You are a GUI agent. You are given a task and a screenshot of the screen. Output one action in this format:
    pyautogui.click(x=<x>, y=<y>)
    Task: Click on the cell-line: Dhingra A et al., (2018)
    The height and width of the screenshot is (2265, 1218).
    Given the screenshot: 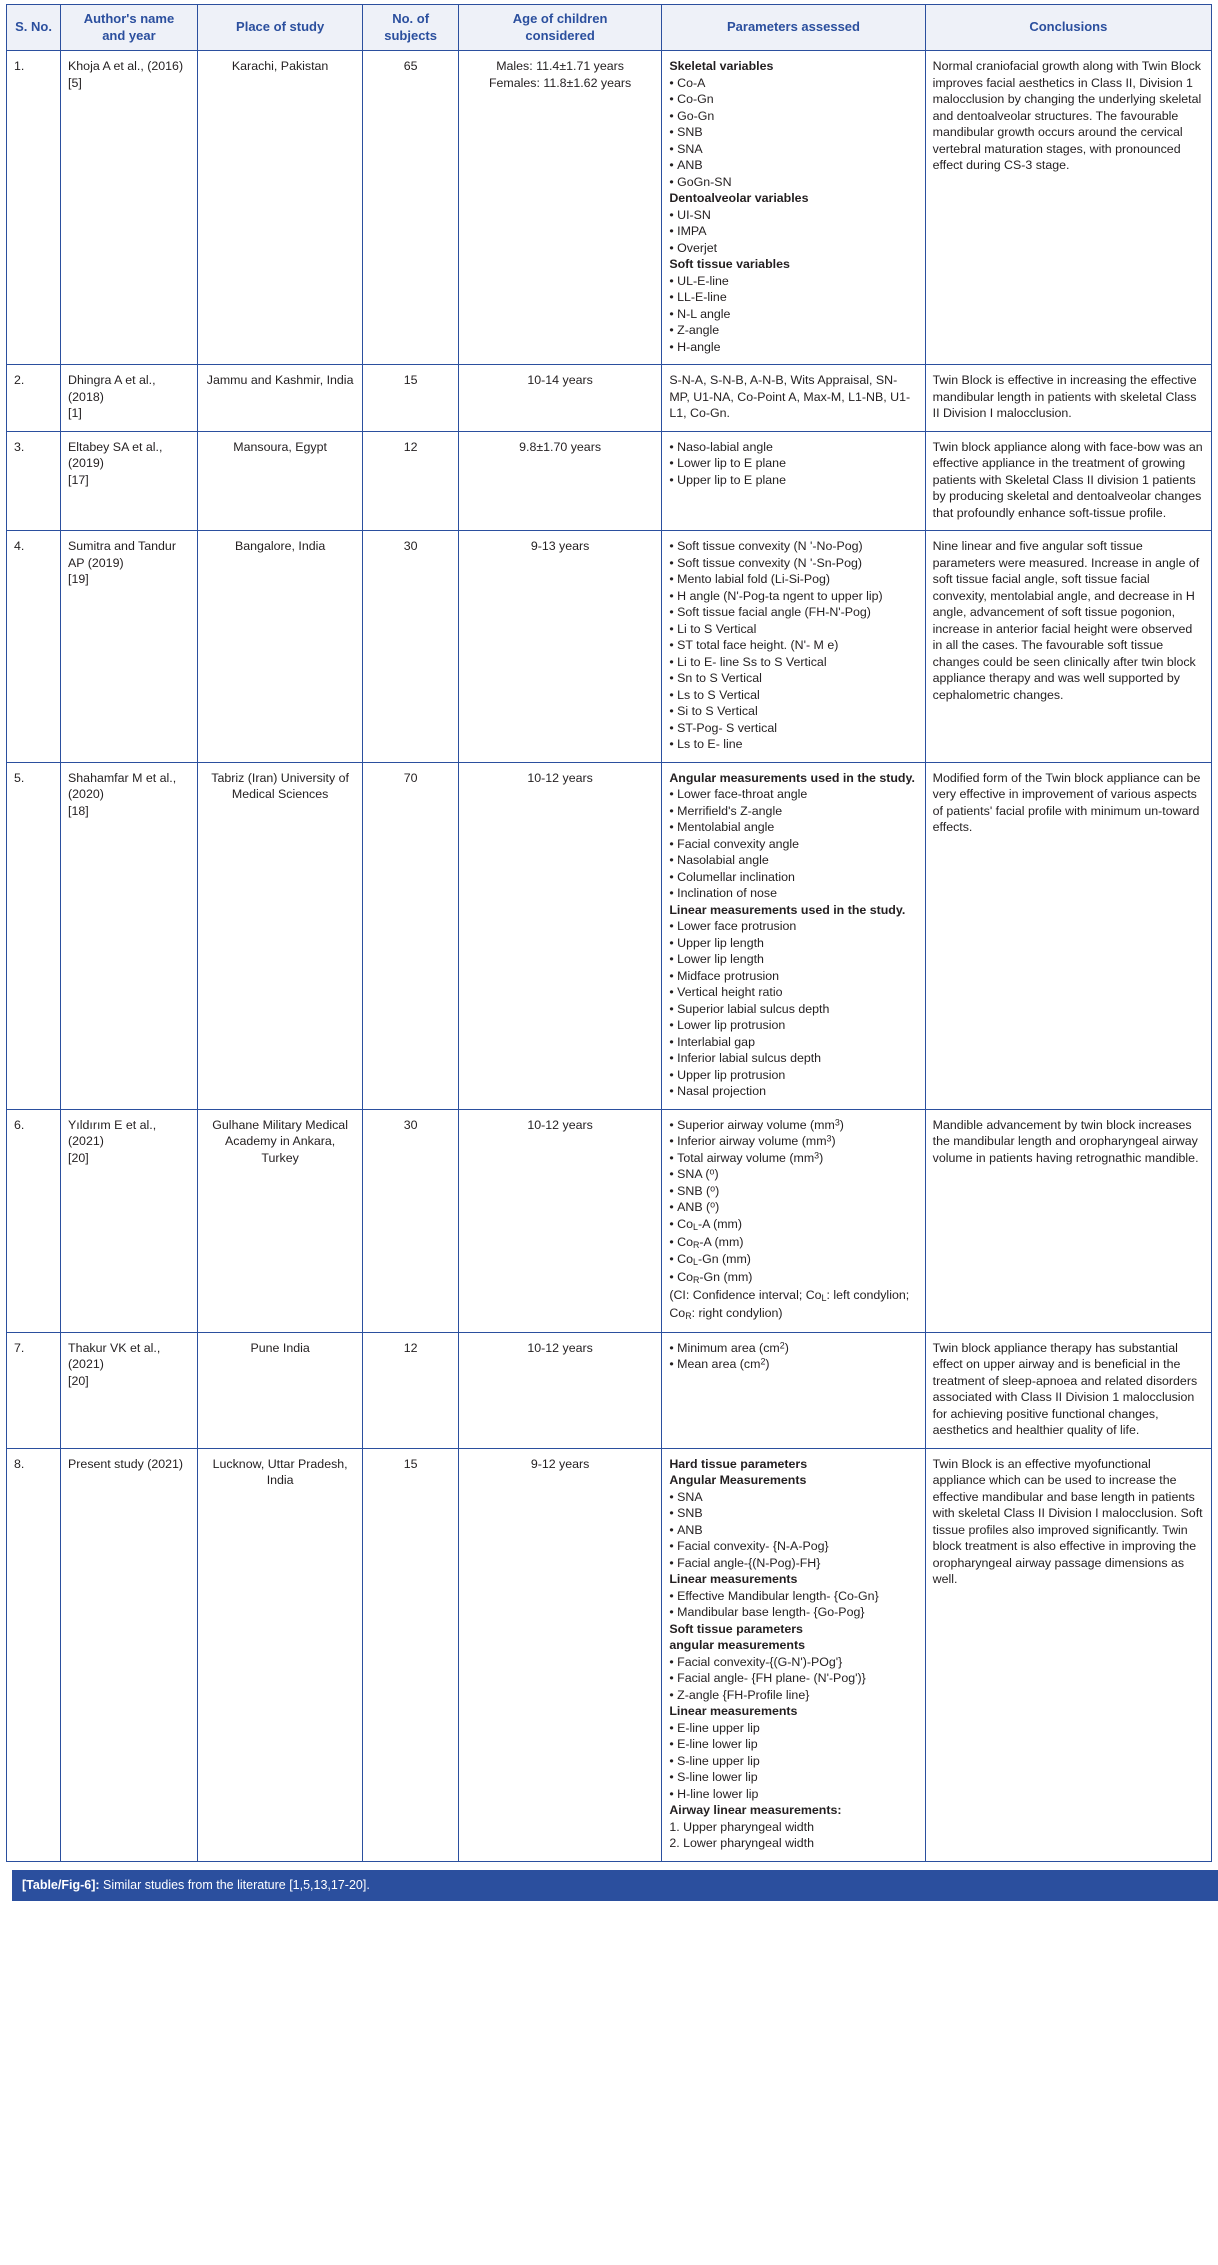 What is the action you would take?
    pyautogui.click(x=112, y=388)
    